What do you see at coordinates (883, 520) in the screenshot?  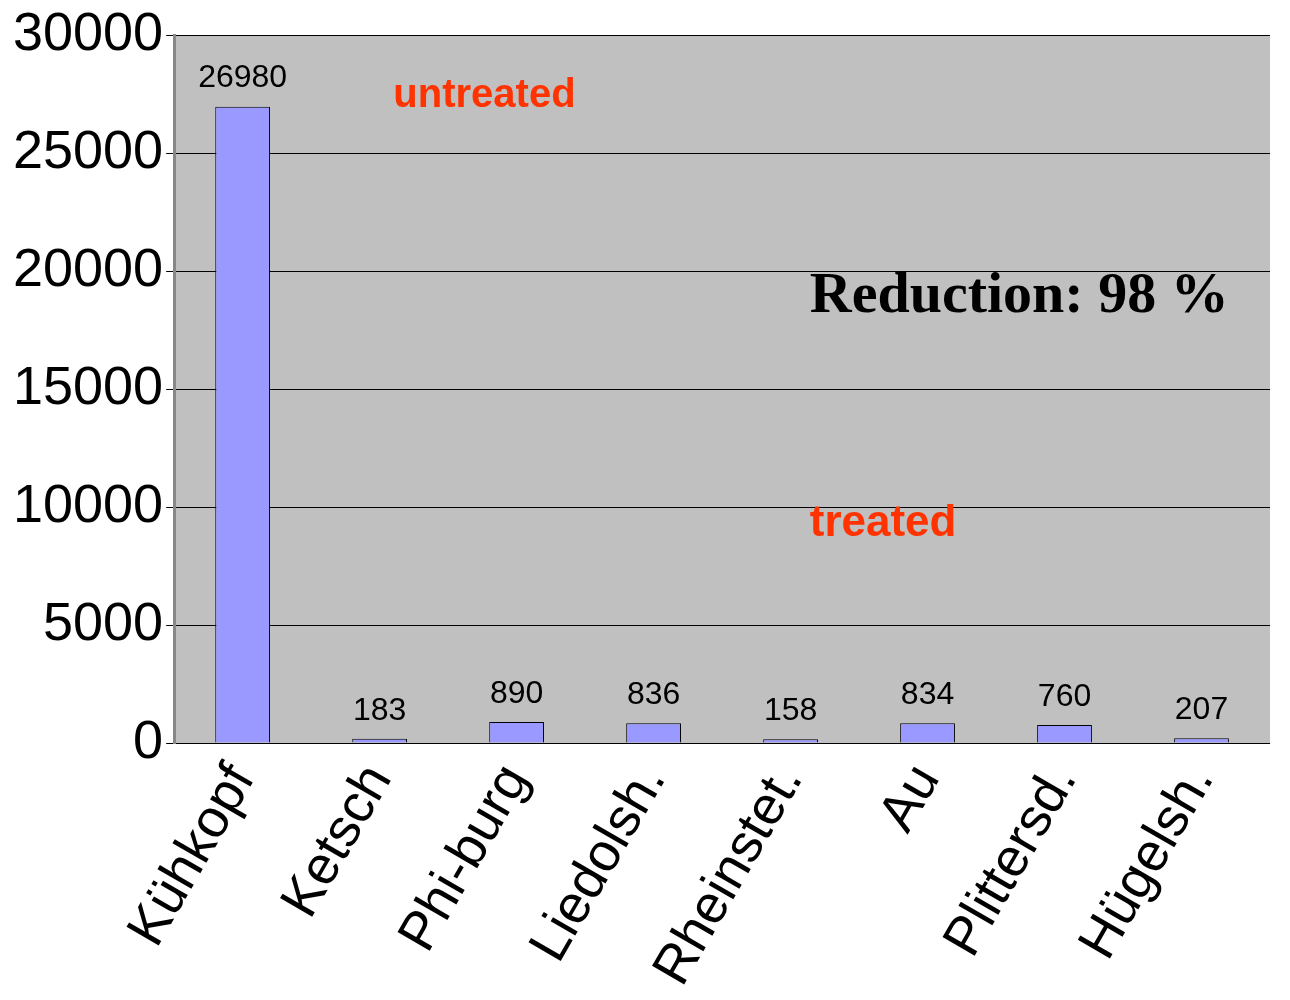 I see `annotation: treated` at bounding box center [883, 520].